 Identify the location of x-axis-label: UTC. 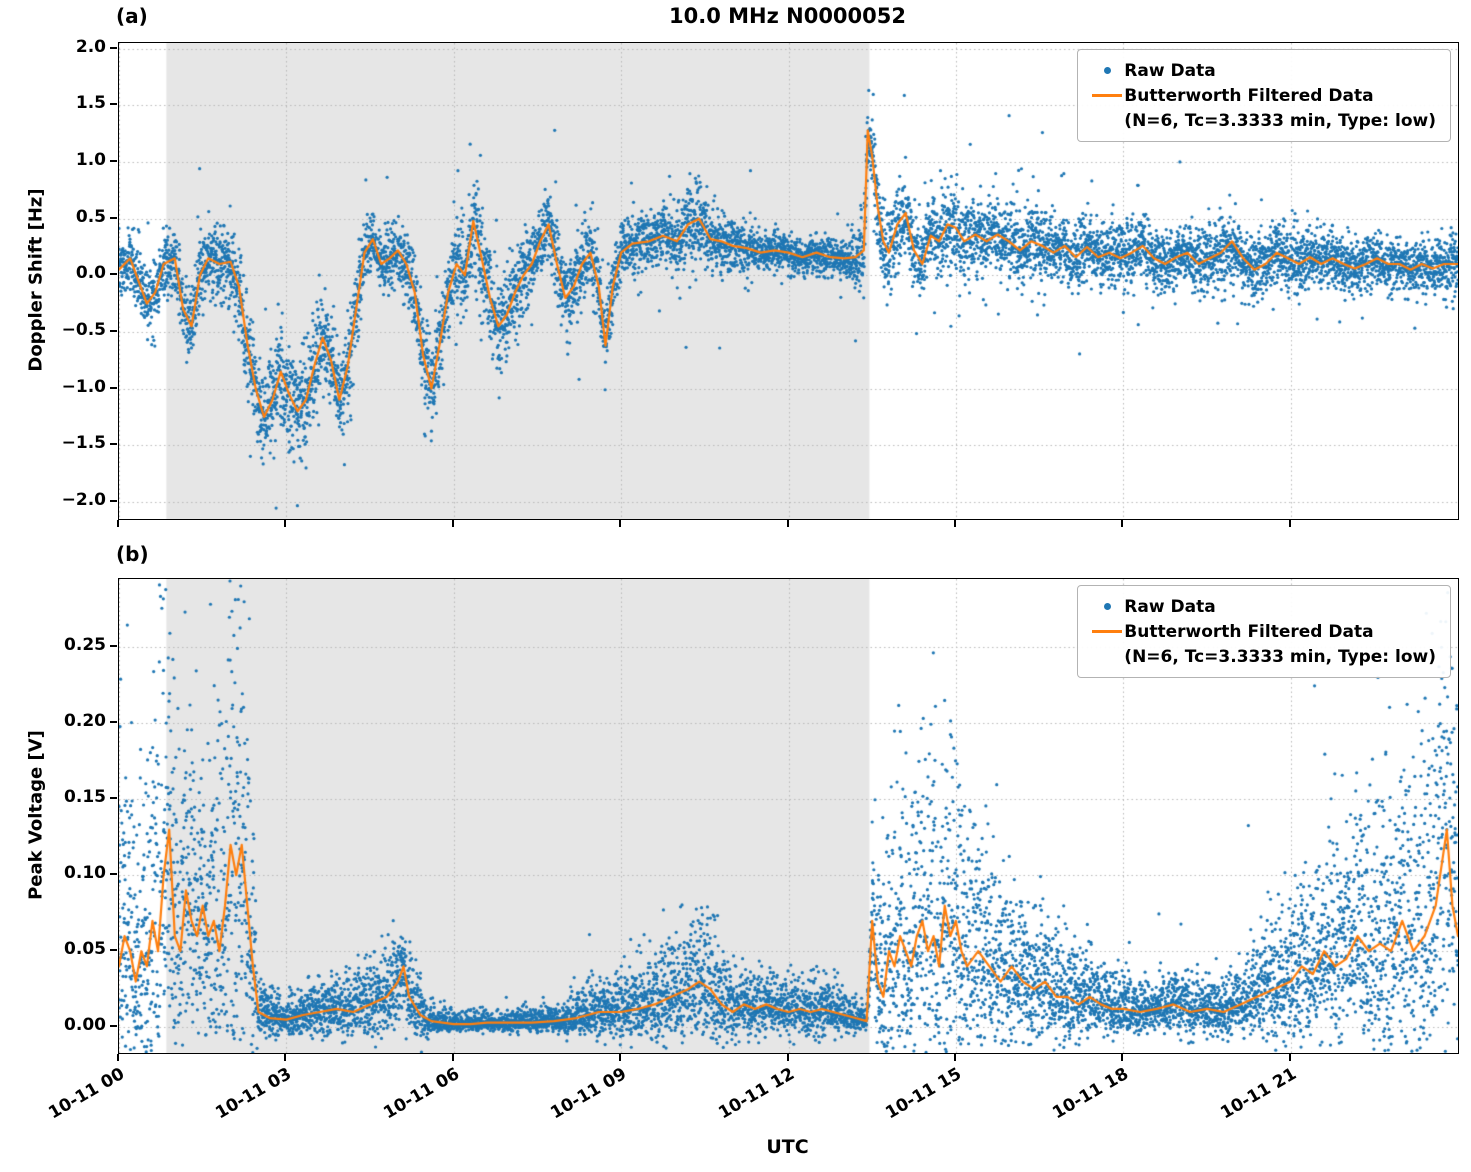
(787, 1147).